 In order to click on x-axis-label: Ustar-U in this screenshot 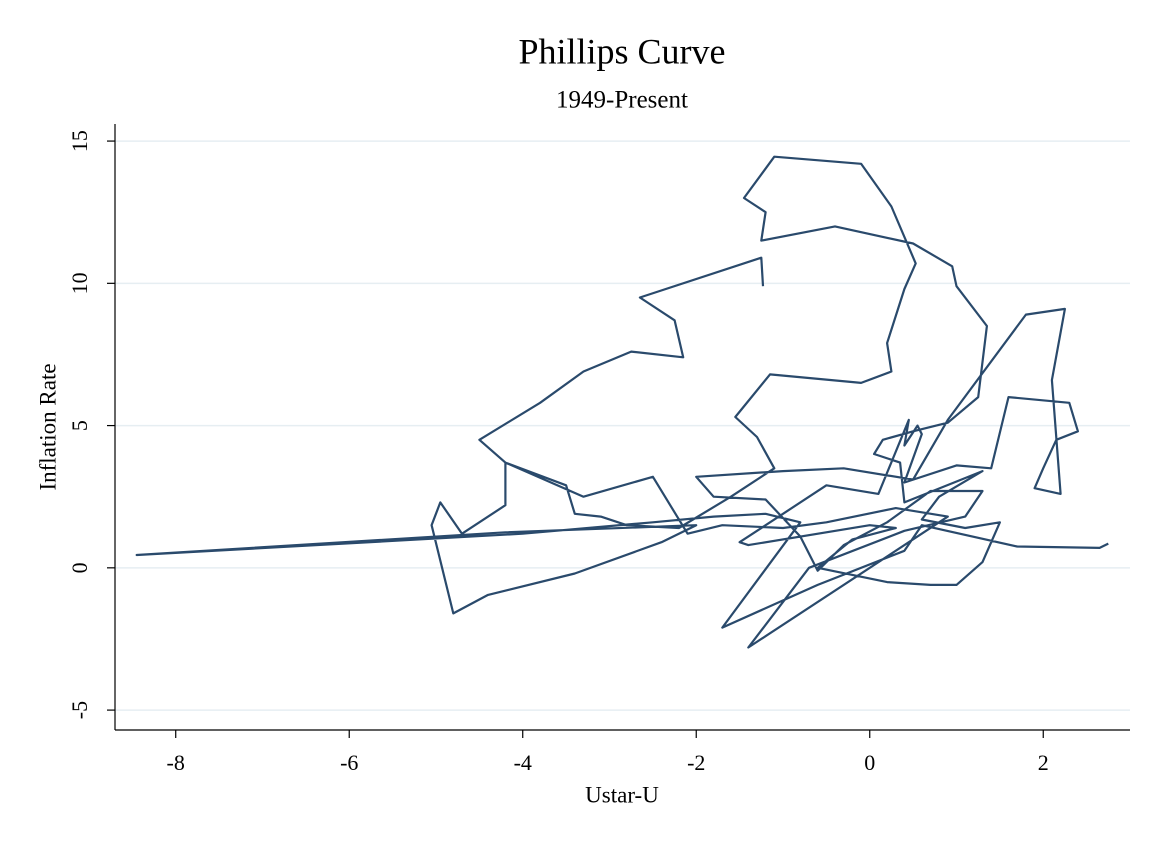, I will do `click(622, 794)`.